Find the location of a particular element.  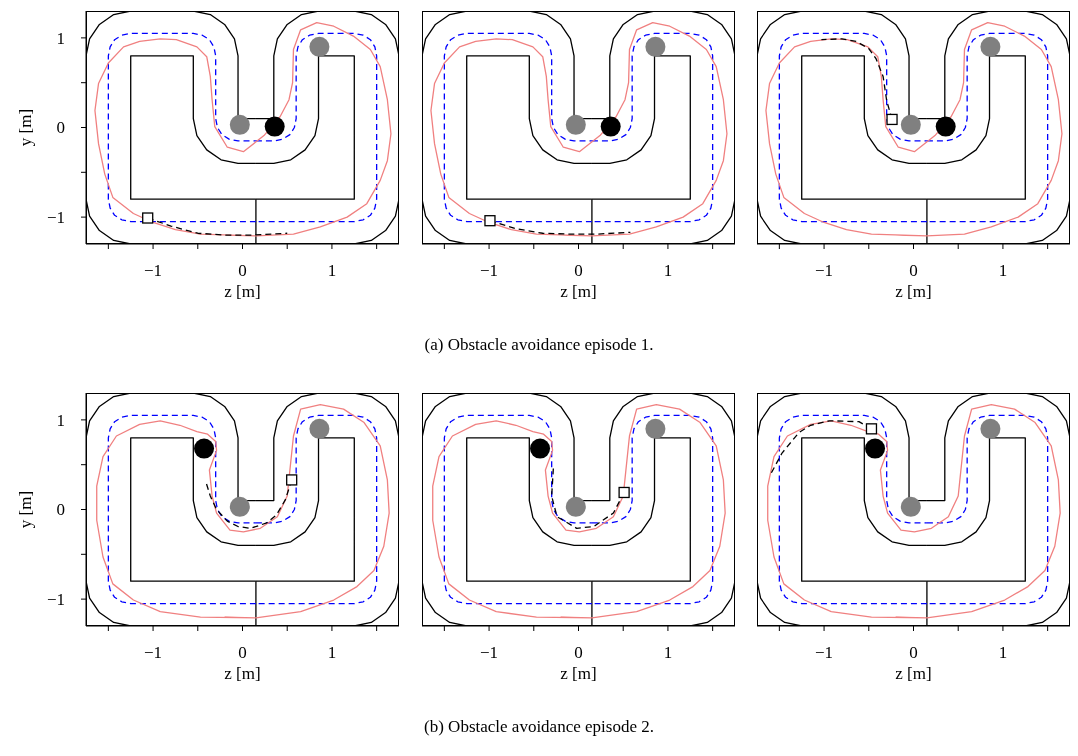

y-tick-label: −1 is located at coordinates (55, 600).